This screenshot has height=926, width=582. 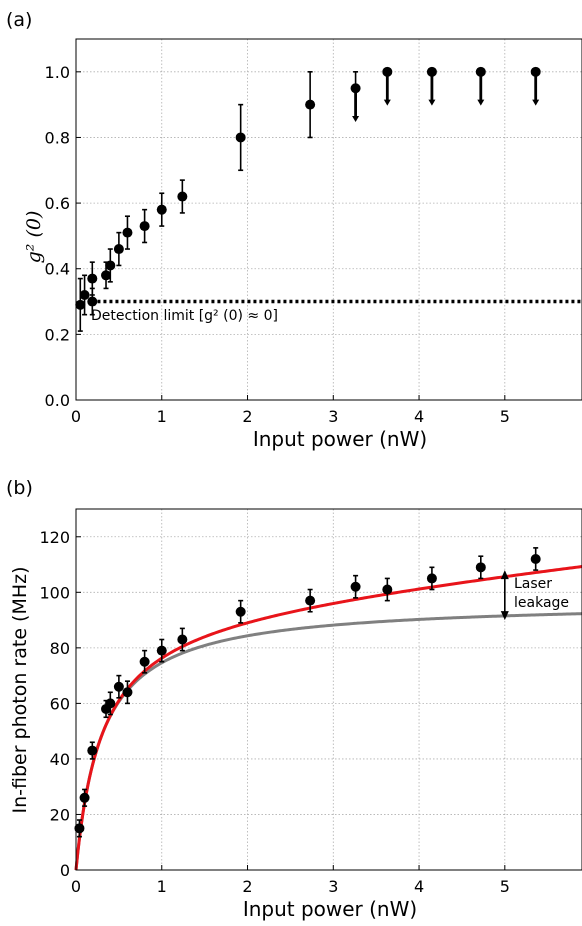 What do you see at coordinates (504, 575) in the screenshot?
I see `arrowhead-up` at bounding box center [504, 575].